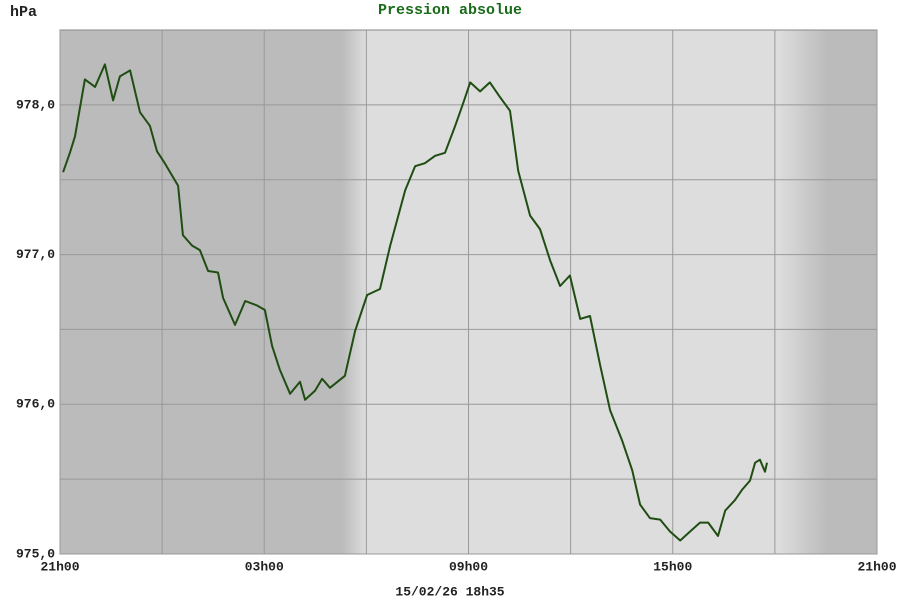 The height and width of the screenshot is (605, 900). Describe the element at coordinates (35, 254) in the screenshot. I see `y-tick-label: 977,0` at that location.